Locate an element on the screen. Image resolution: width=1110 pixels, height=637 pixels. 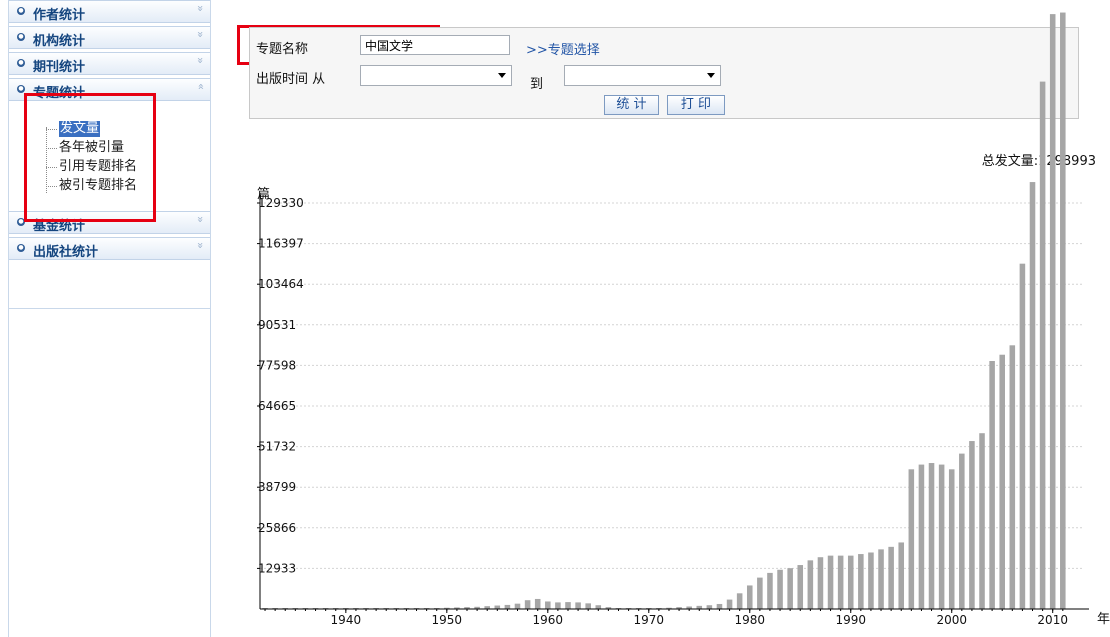
bar-2002 is located at coordinates (972, 525).